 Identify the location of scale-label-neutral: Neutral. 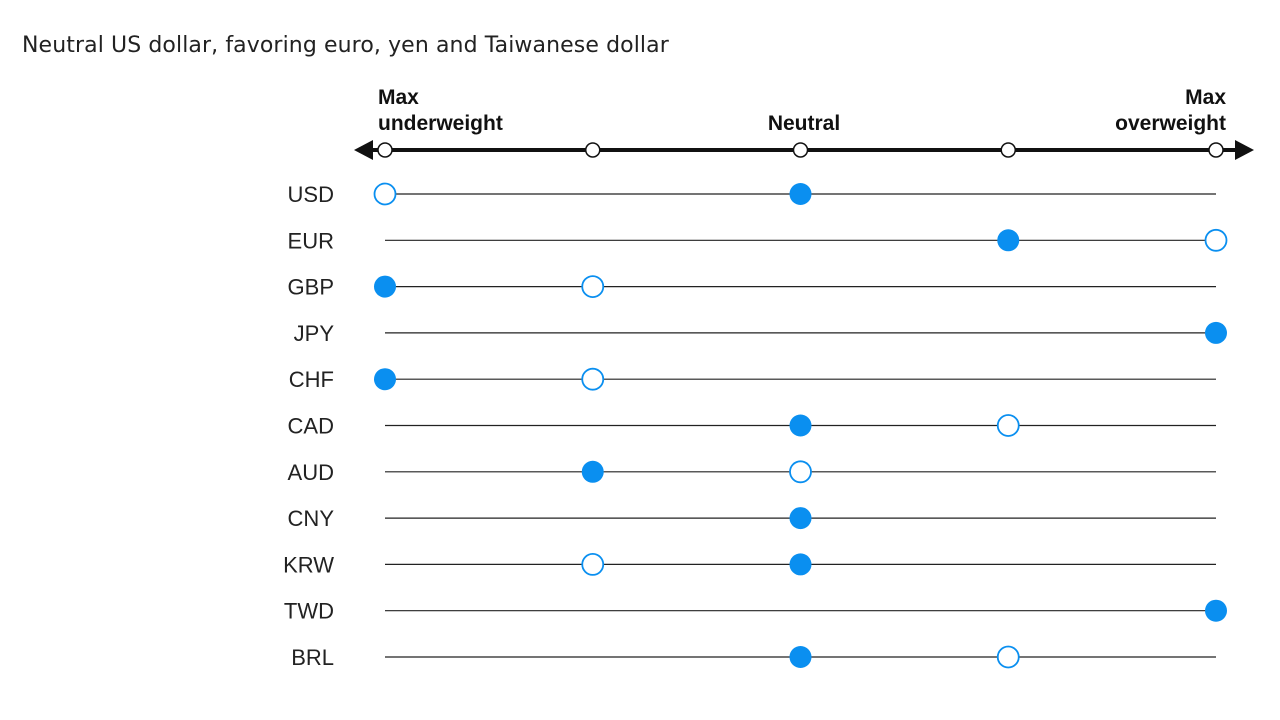
(804, 123).